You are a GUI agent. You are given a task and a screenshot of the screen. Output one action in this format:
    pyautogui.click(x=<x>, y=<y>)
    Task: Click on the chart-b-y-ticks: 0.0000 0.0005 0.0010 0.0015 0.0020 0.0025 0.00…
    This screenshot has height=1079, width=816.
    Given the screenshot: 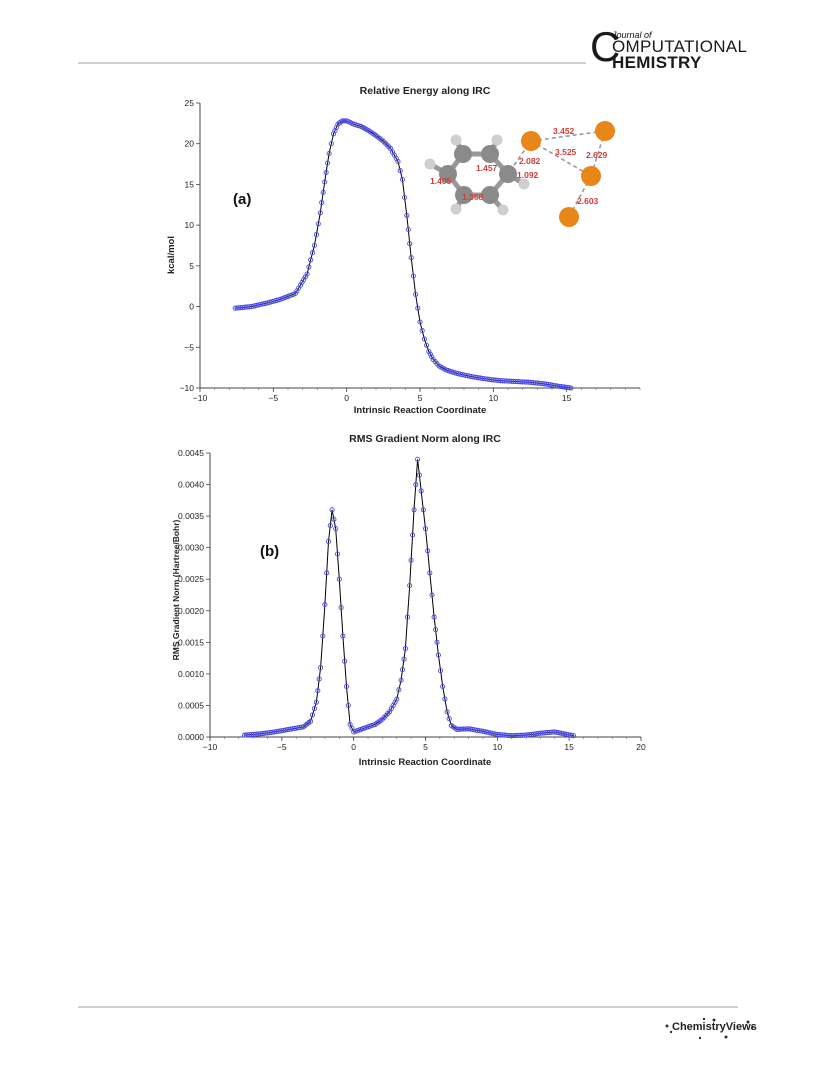 What is the action you would take?
    pyautogui.click(x=194, y=595)
    